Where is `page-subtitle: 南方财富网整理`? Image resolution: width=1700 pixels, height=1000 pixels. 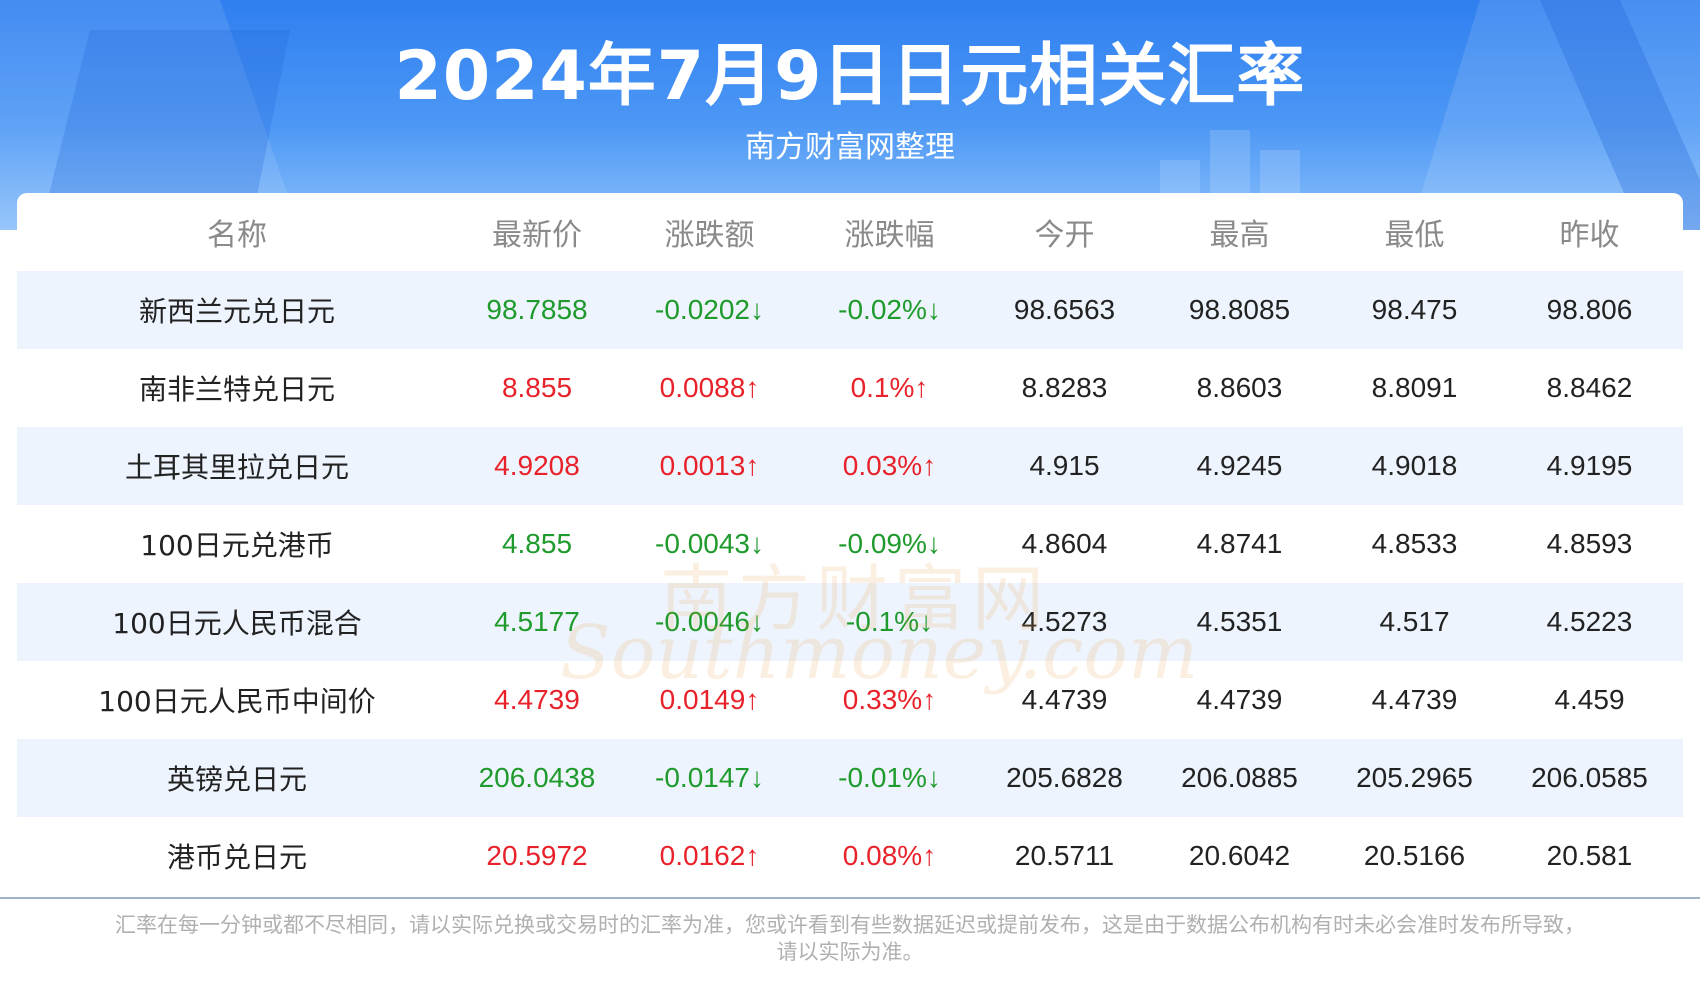
page-subtitle: 南方财富网整理 is located at coordinates (850, 147).